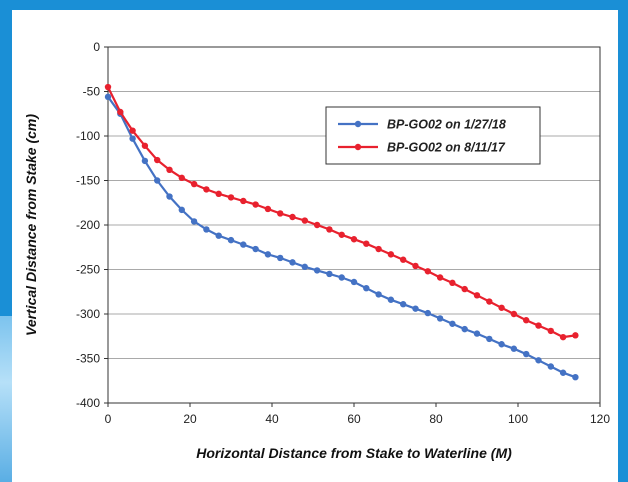 This screenshot has width=628, height=482. I want to click on y-axis-title: Vertical Distance from Stake (cm), so click(31, 225).